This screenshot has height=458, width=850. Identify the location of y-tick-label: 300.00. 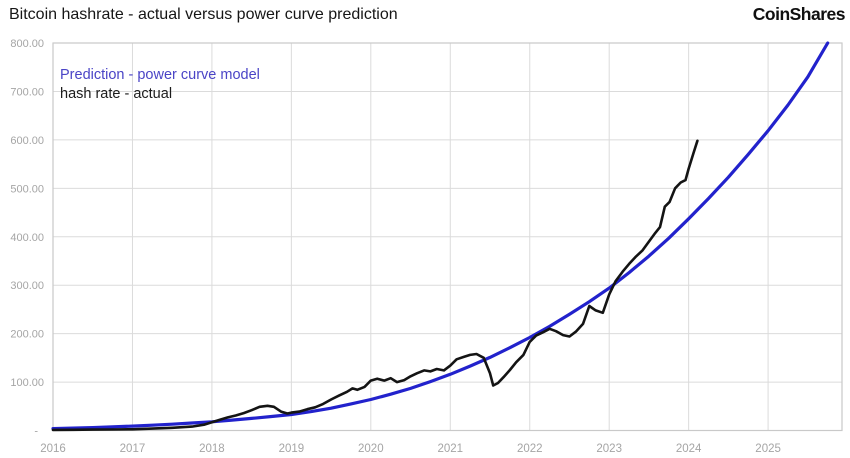
(27, 286).